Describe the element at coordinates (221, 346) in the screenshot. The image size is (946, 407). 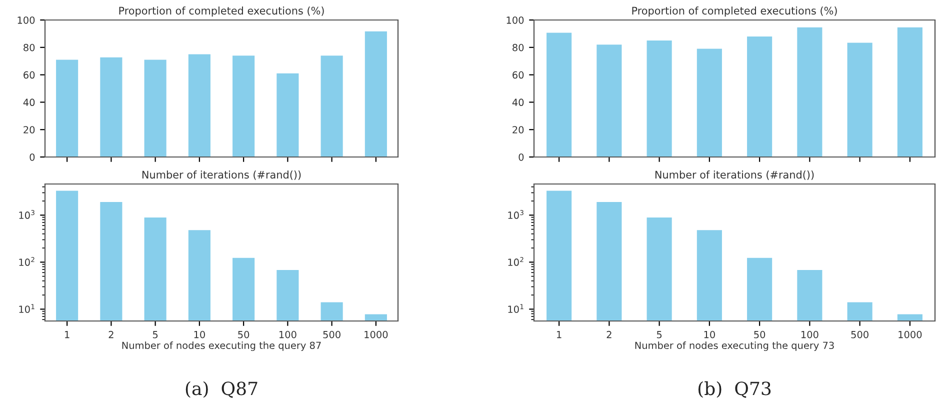
I see `x-axis-title: Number of nodes executing the query 87` at that location.